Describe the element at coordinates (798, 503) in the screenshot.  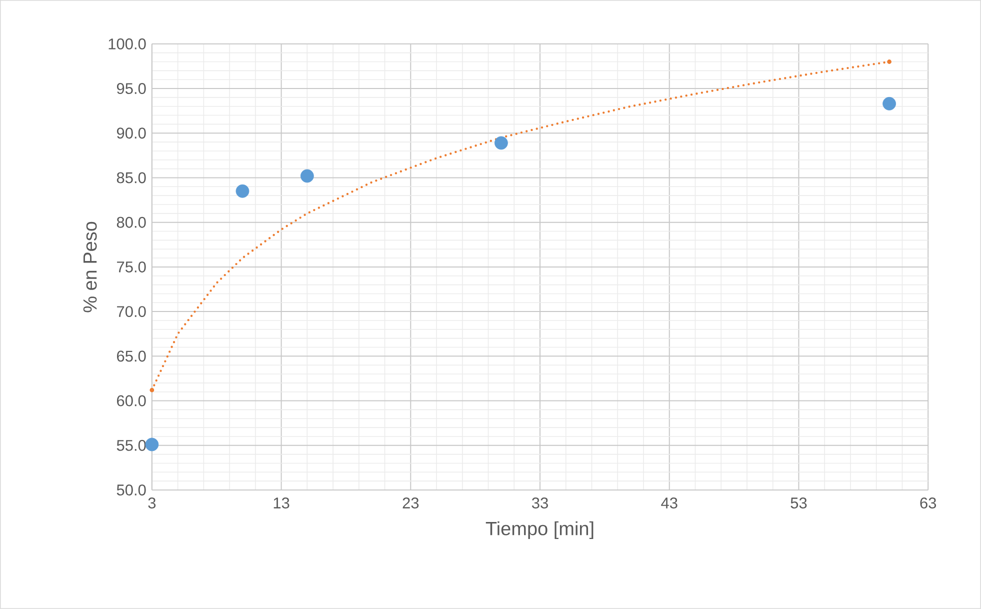
I see `x-tick-label: 53` at that location.